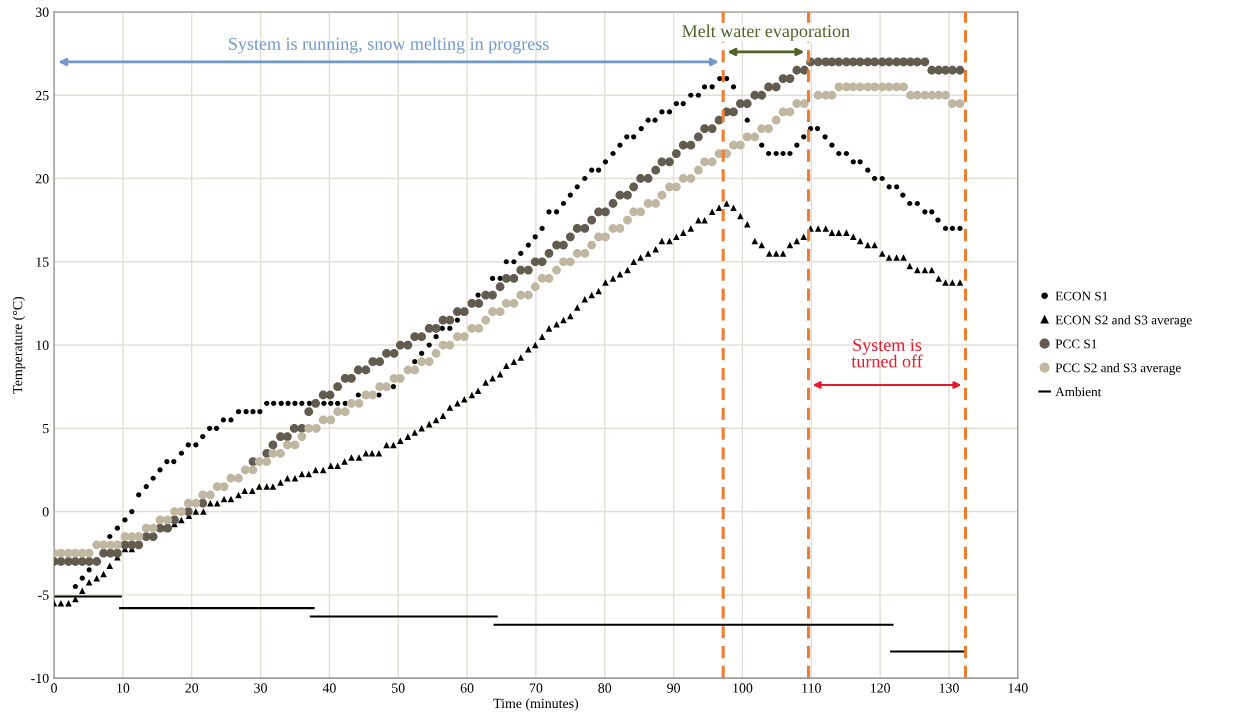  Describe the element at coordinates (743, 688) in the screenshot. I see `x-tick-label: 100` at that location.